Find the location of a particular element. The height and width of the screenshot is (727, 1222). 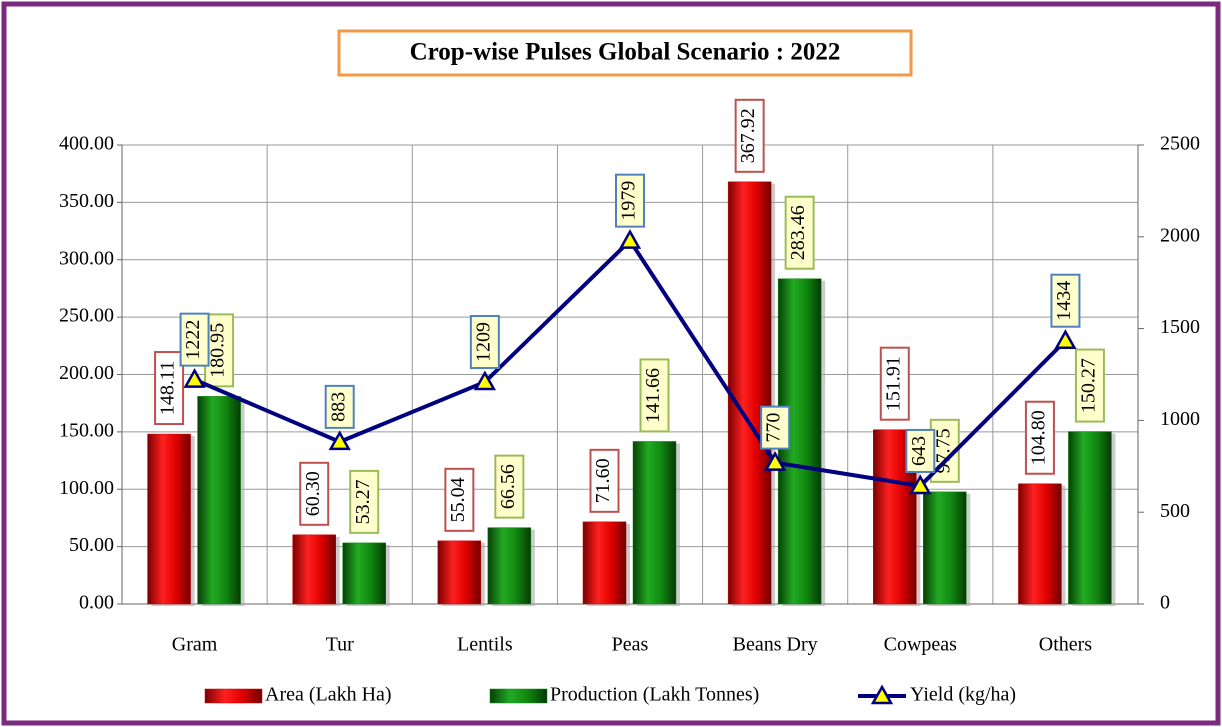

data-label: 1222 is located at coordinates (193, 340).